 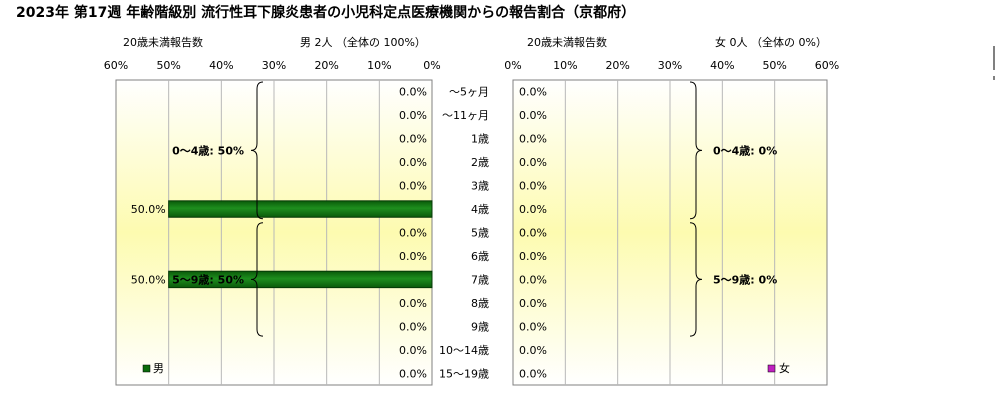 What do you see at coordinates (163, 42) in the screenshot?
I see `left-axis-caption: 20歳未満報告数` at bounding box center [163, 42].